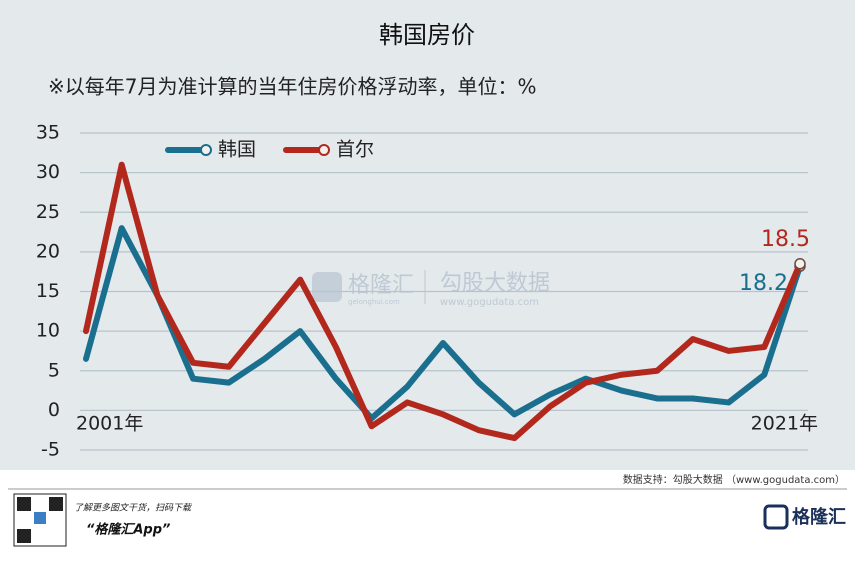 This screenshot has width=855, height=564. What do you see at coordinates (237, 150) in the screenshot?
I see `legend-label: 韩国` at bounding box center [237, 150].